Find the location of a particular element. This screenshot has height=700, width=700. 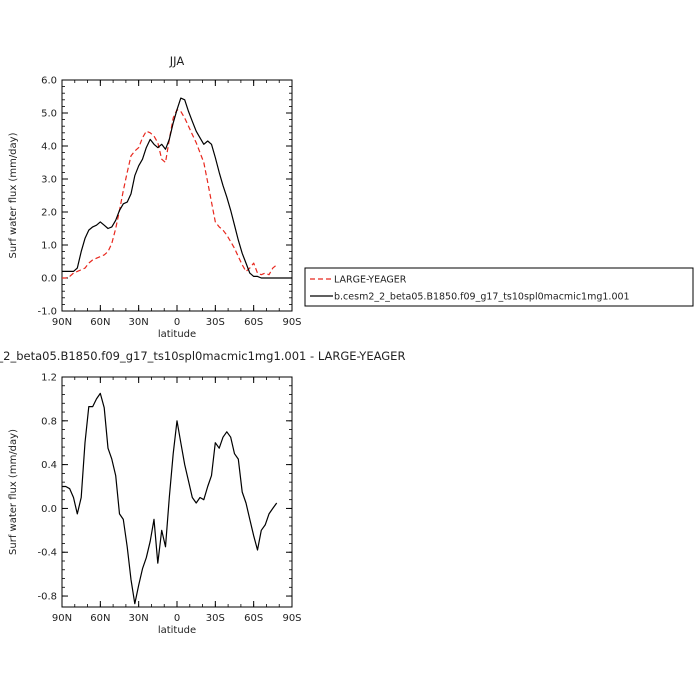

y-tick-label: 0.4 is located at coordinates (49, 465).